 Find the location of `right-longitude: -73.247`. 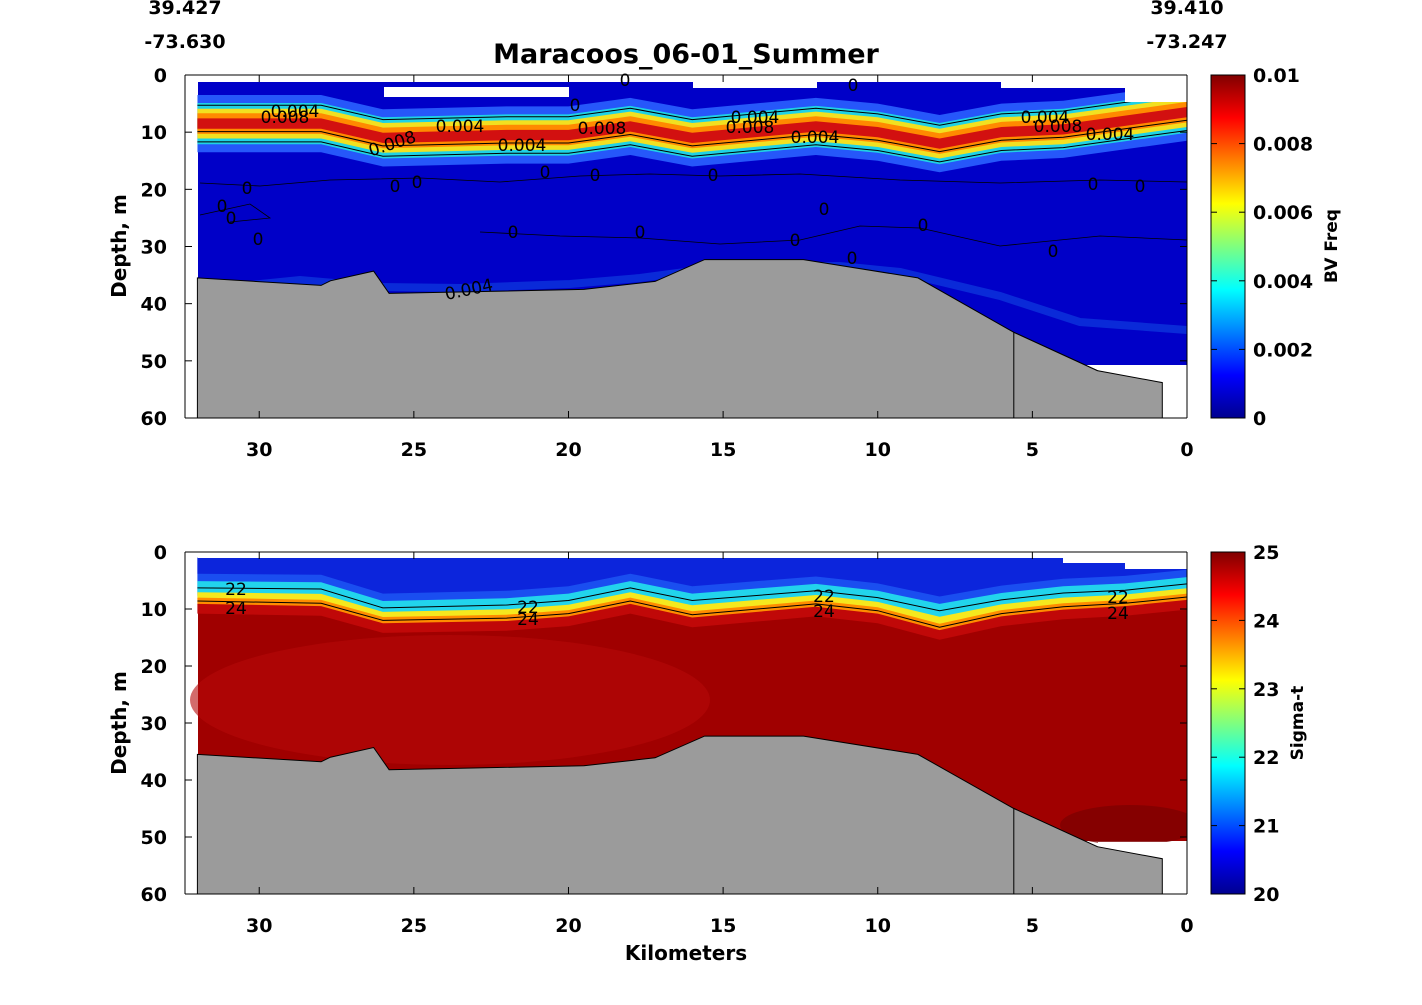

right-longitude: -73.247 is located at coordinates (1186, 42).